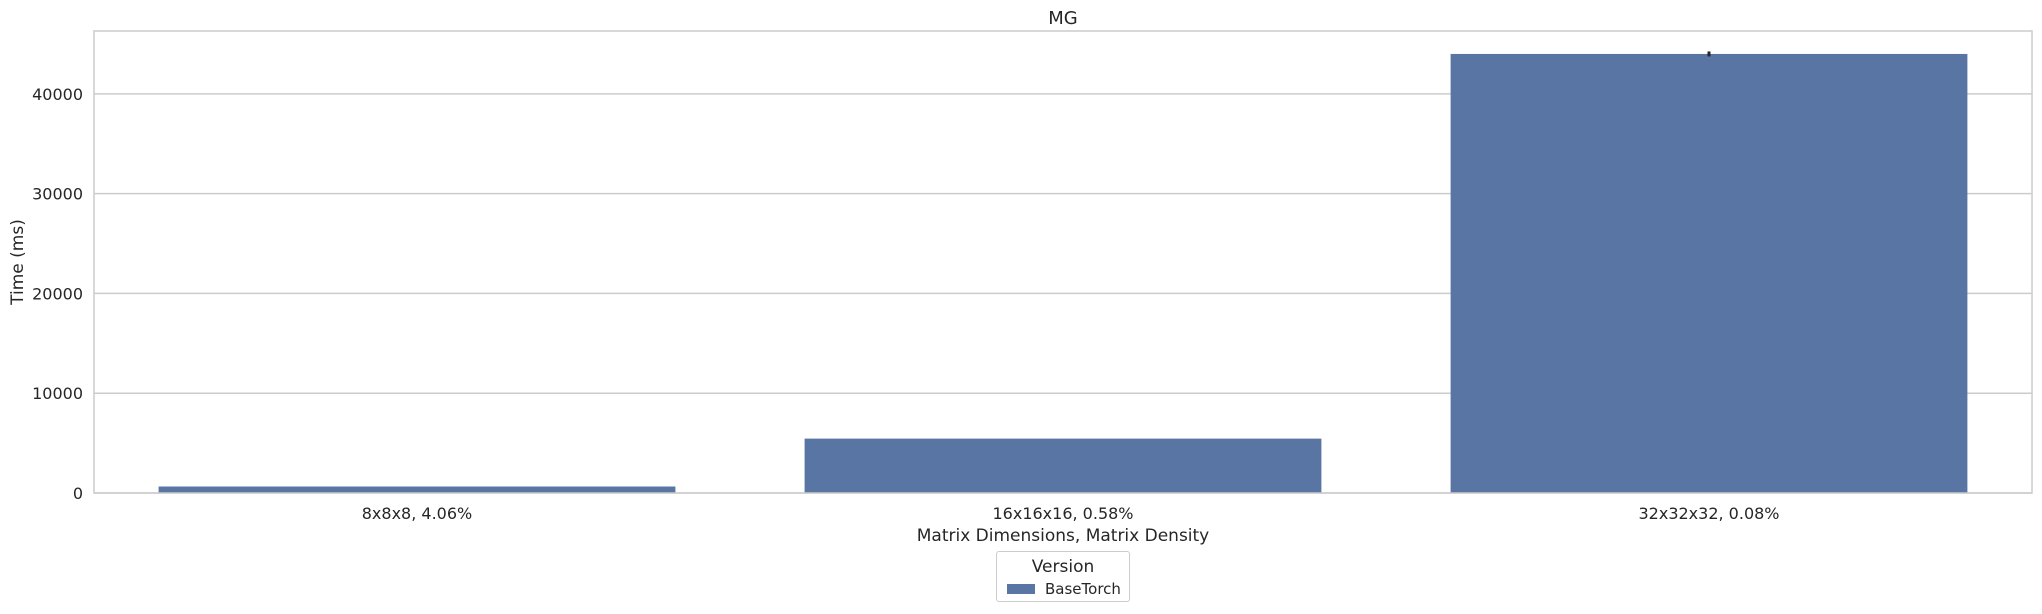 Image resolution: width=2042 pixels, height=614 pixels. What do you see at coordinates (1021, 589) in the screenshot?
I see `legend-swatch` at bounding box center [1021, 589].